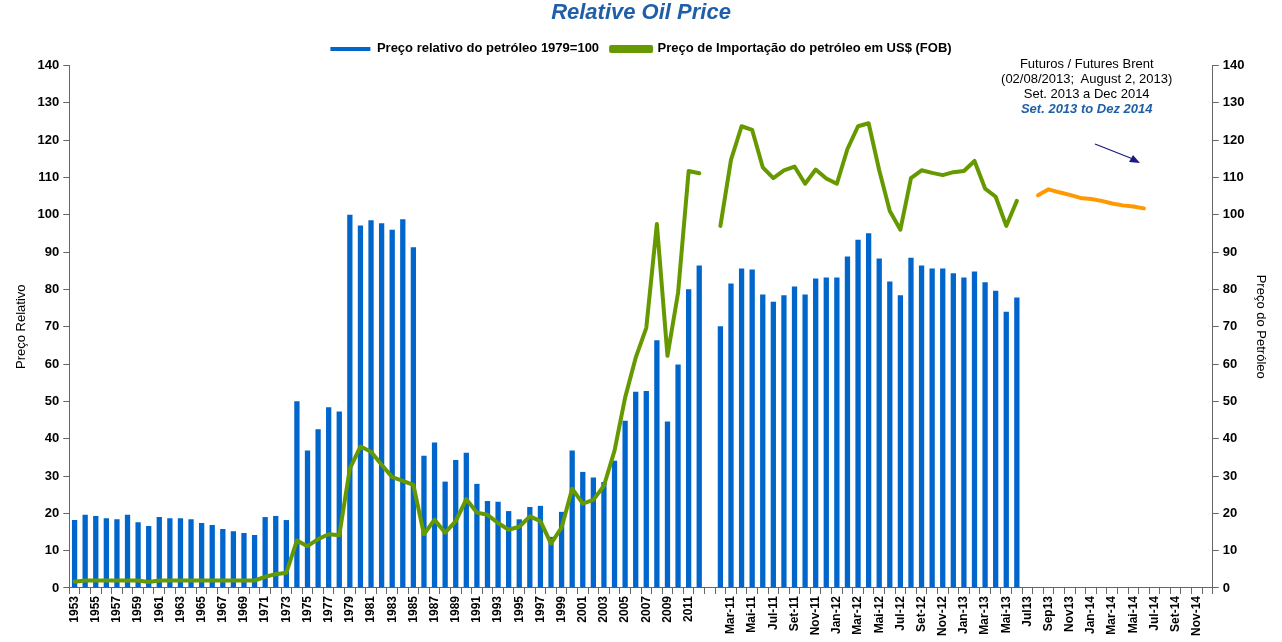  What do you see at coordinates (1233, 139) in the screenshot?
I see `y2-tick-label: 120` at bounding box center [1233, 139].